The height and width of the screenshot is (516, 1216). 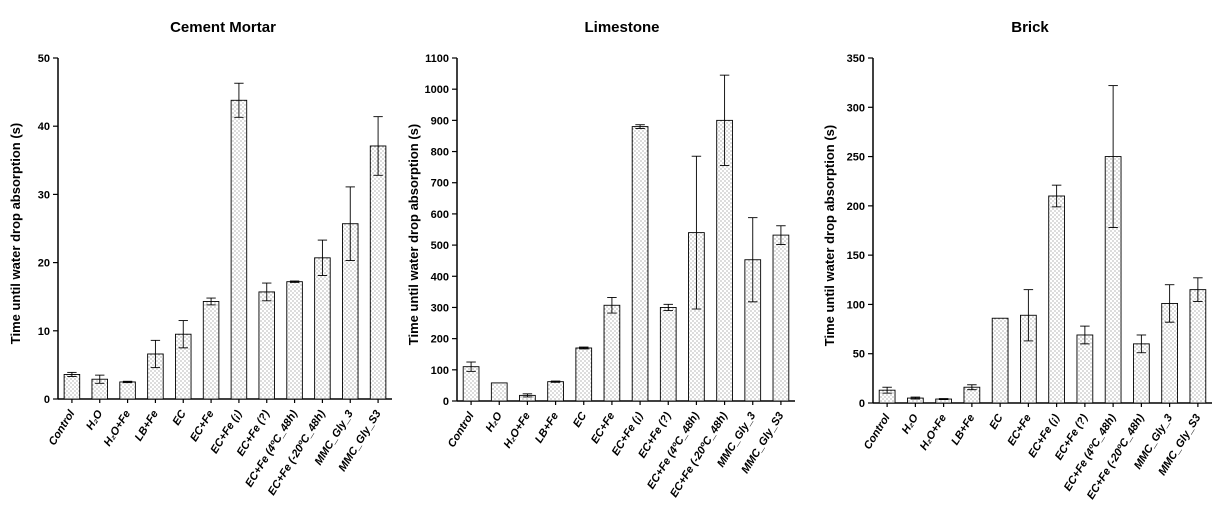 I want to click on y-tick-label: 900, so click(x=440, y=121).